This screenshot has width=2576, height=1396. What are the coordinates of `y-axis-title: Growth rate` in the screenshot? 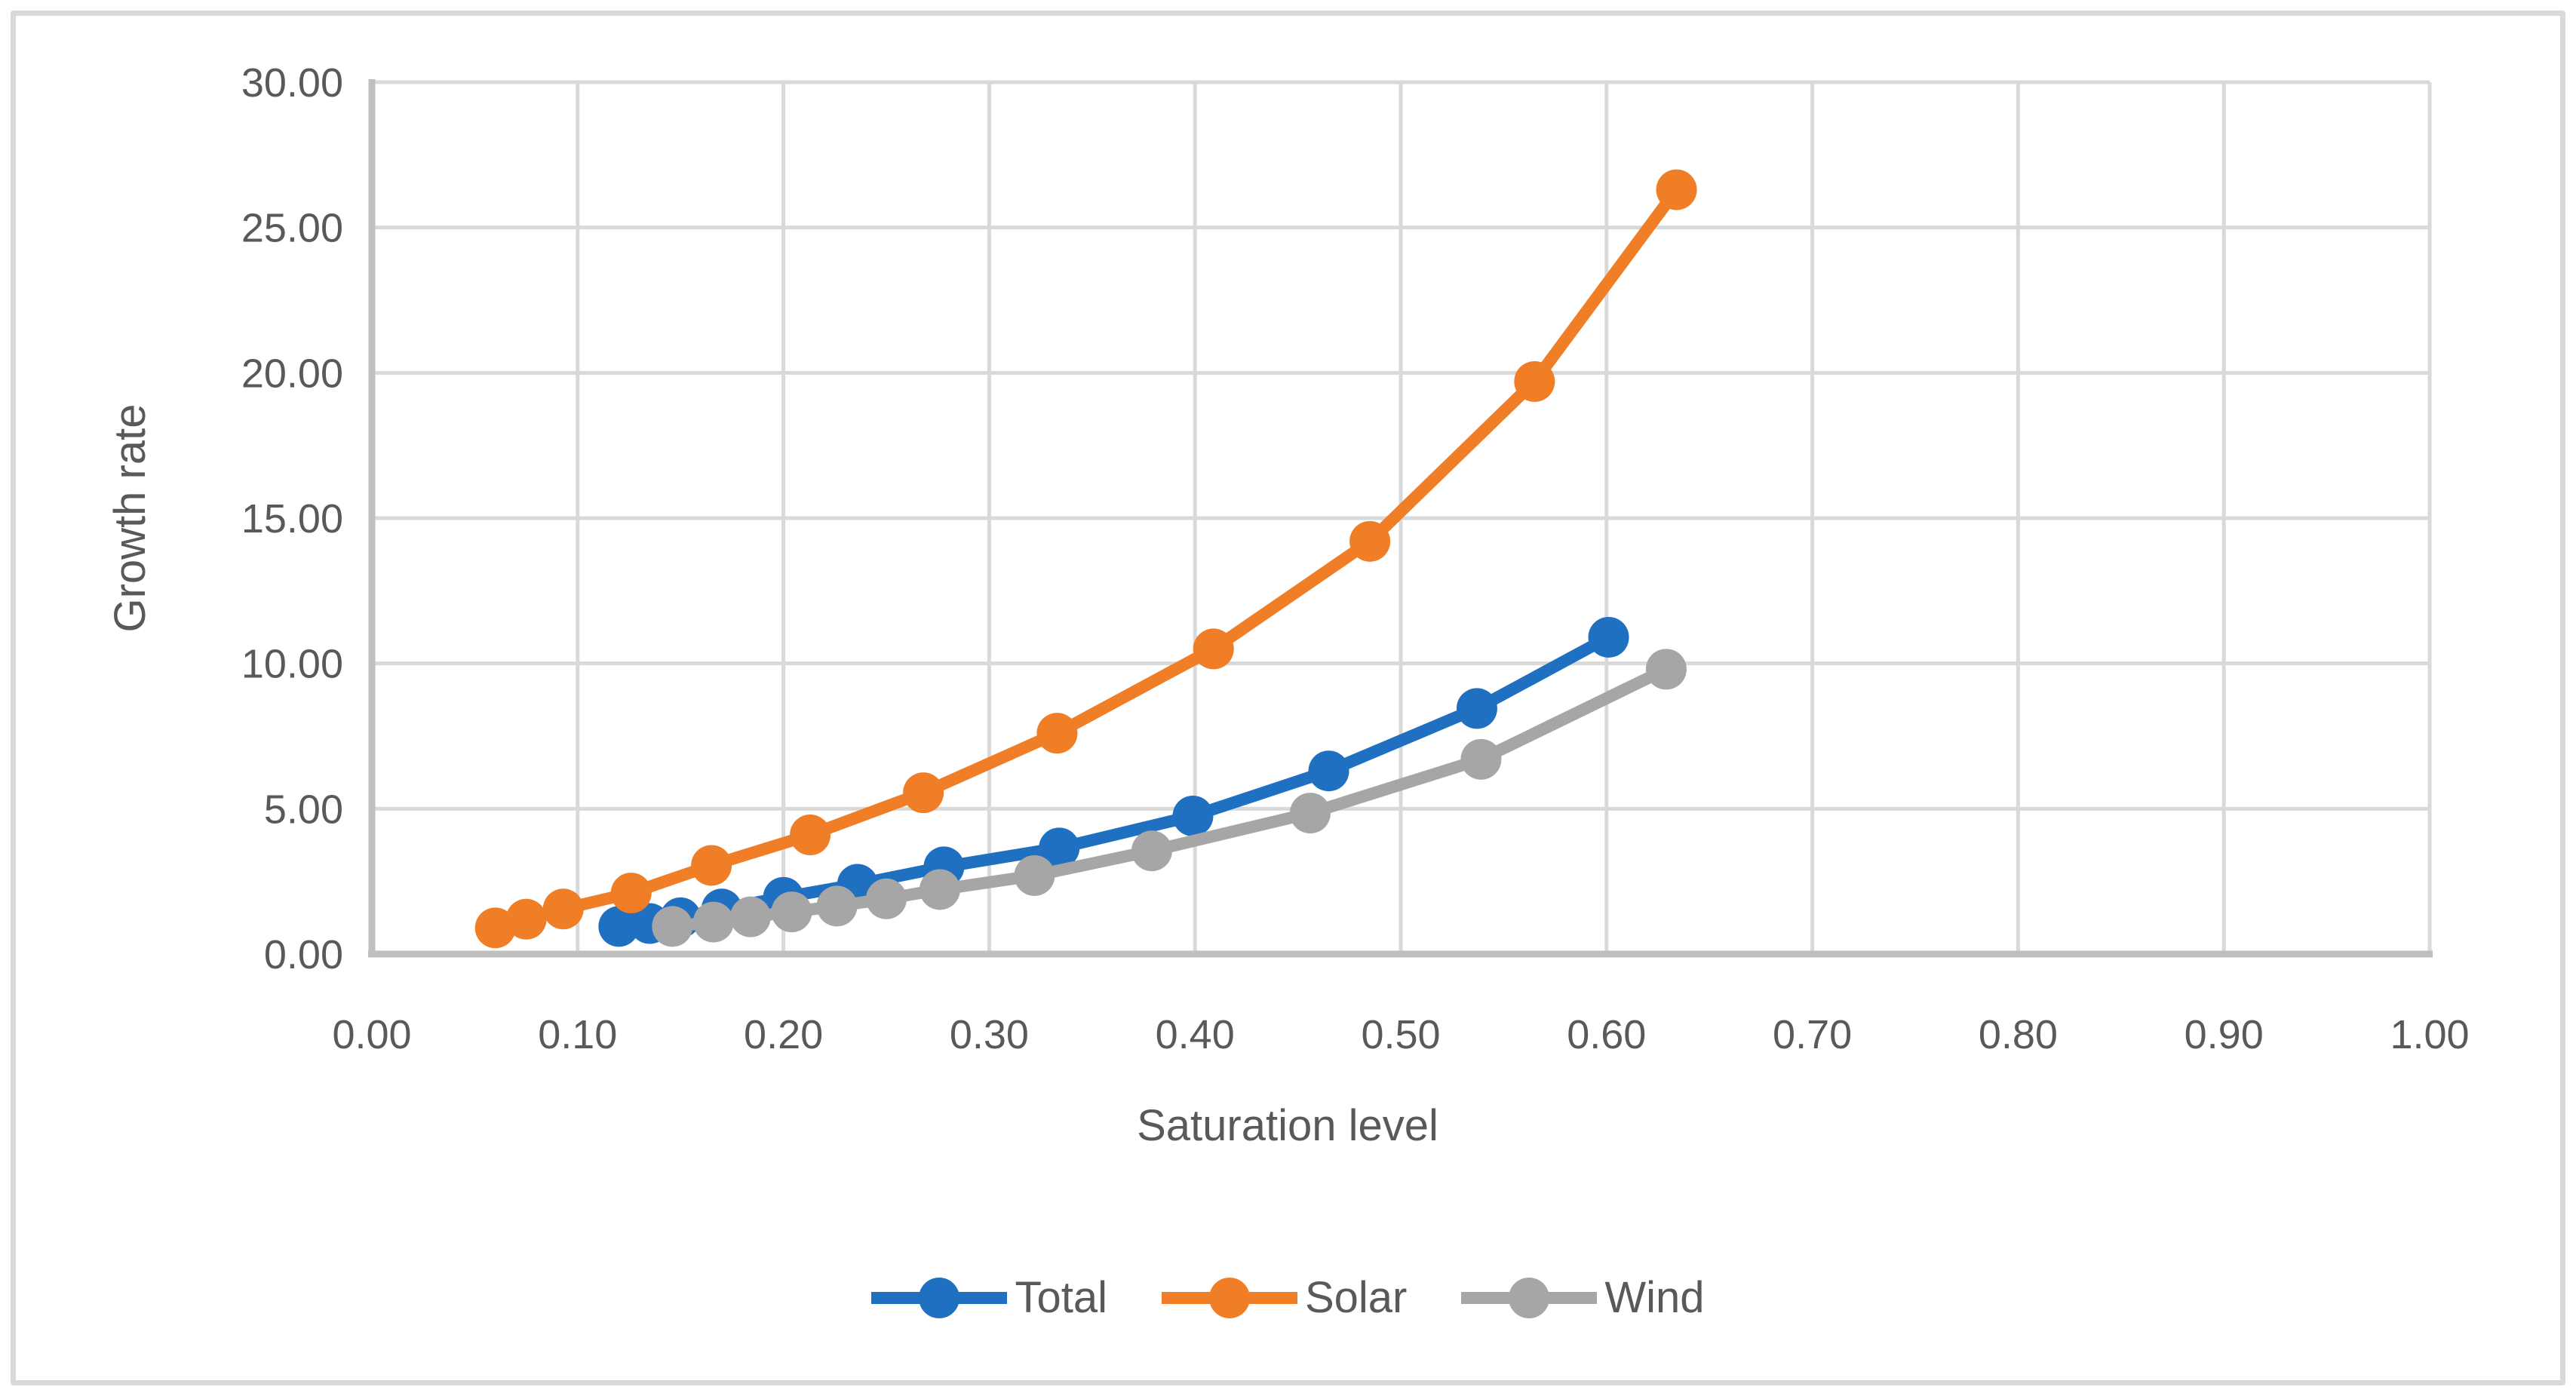 It's located at (130, 518).